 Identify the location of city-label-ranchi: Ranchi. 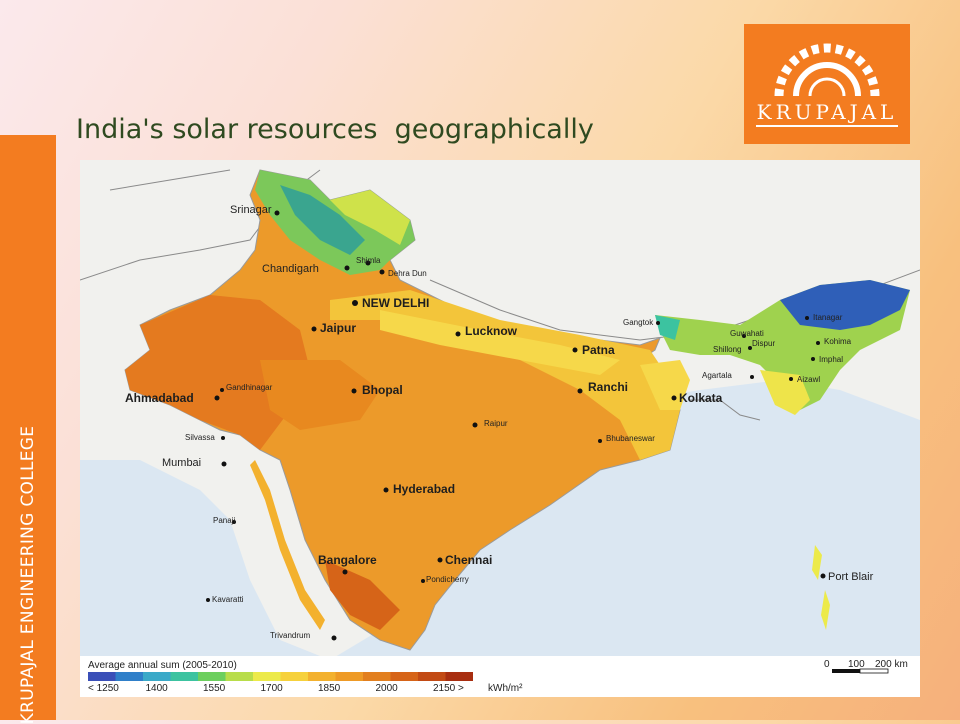
(608, 387).